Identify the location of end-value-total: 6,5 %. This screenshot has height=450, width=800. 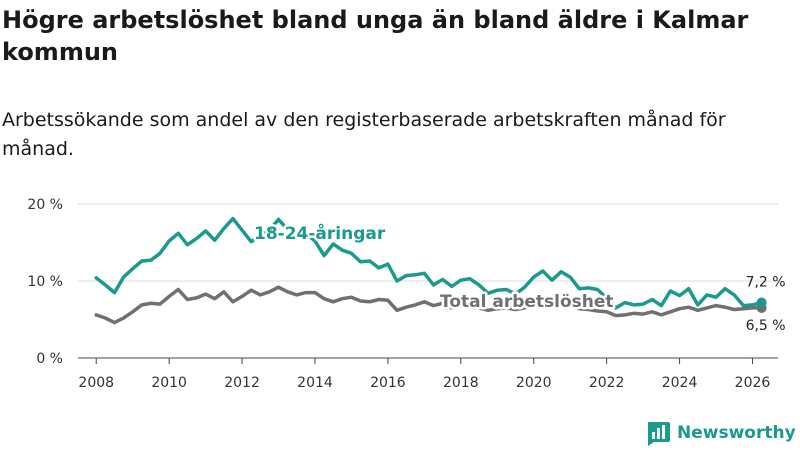
(766, 326).